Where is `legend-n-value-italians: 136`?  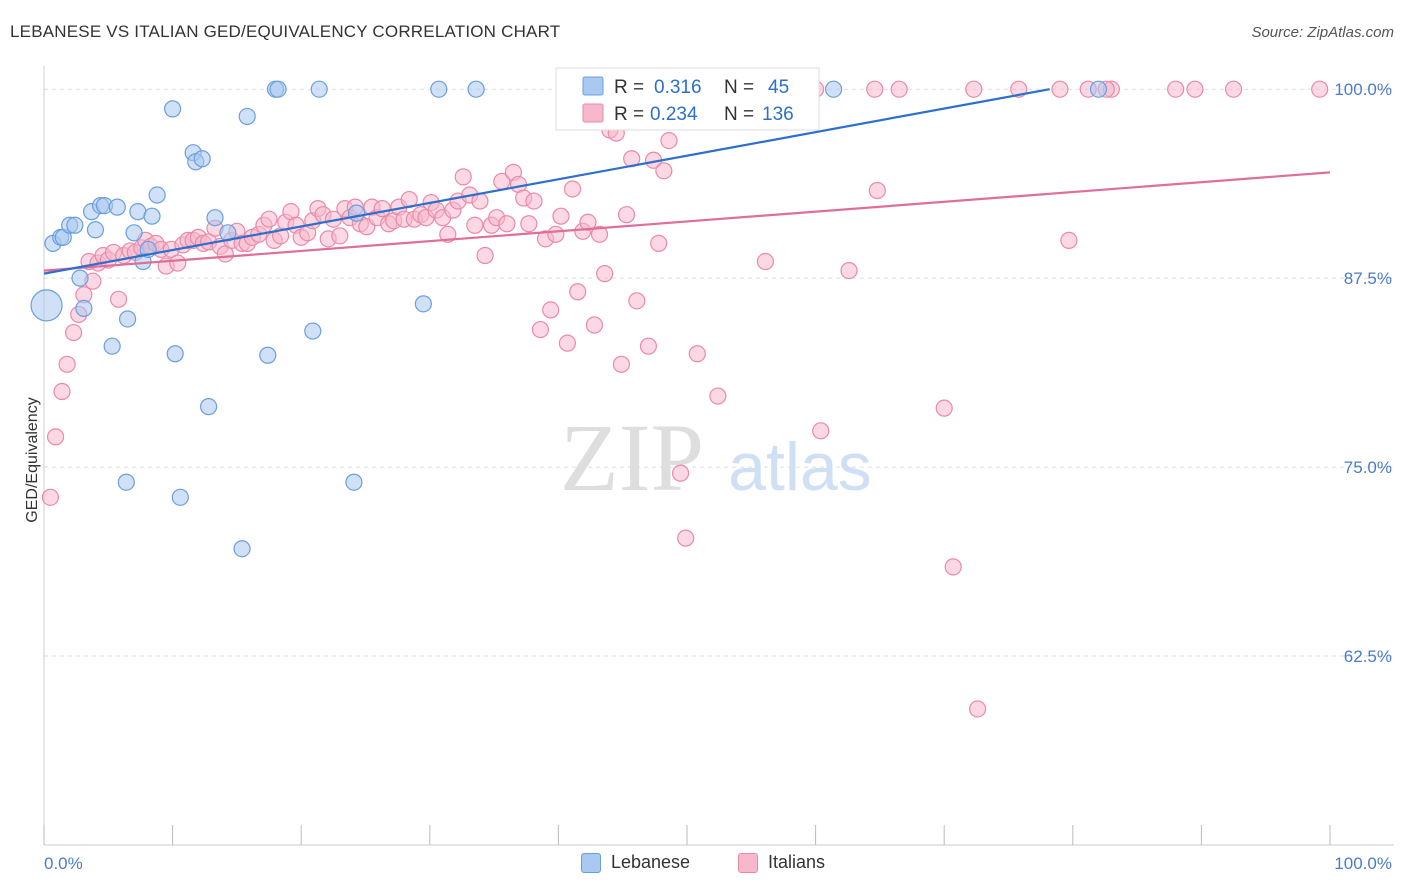 legend-n-value-italians: 136 is located at coordinates (778, 114).